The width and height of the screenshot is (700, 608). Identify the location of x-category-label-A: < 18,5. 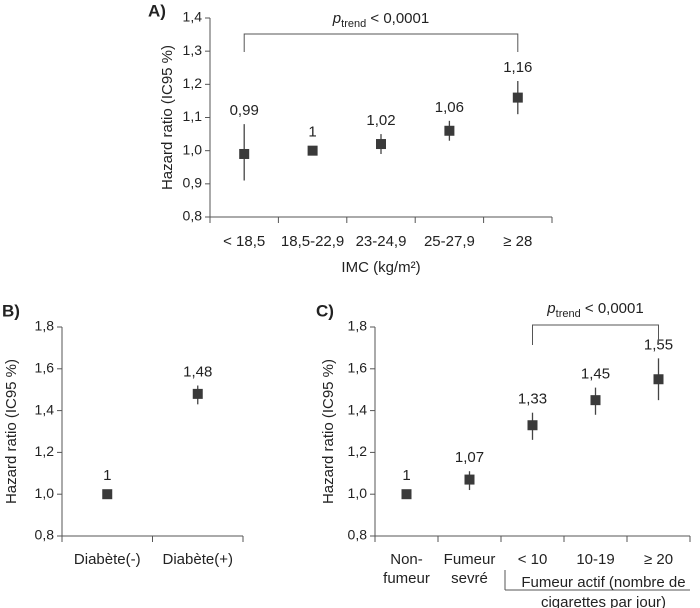
(244, 241).